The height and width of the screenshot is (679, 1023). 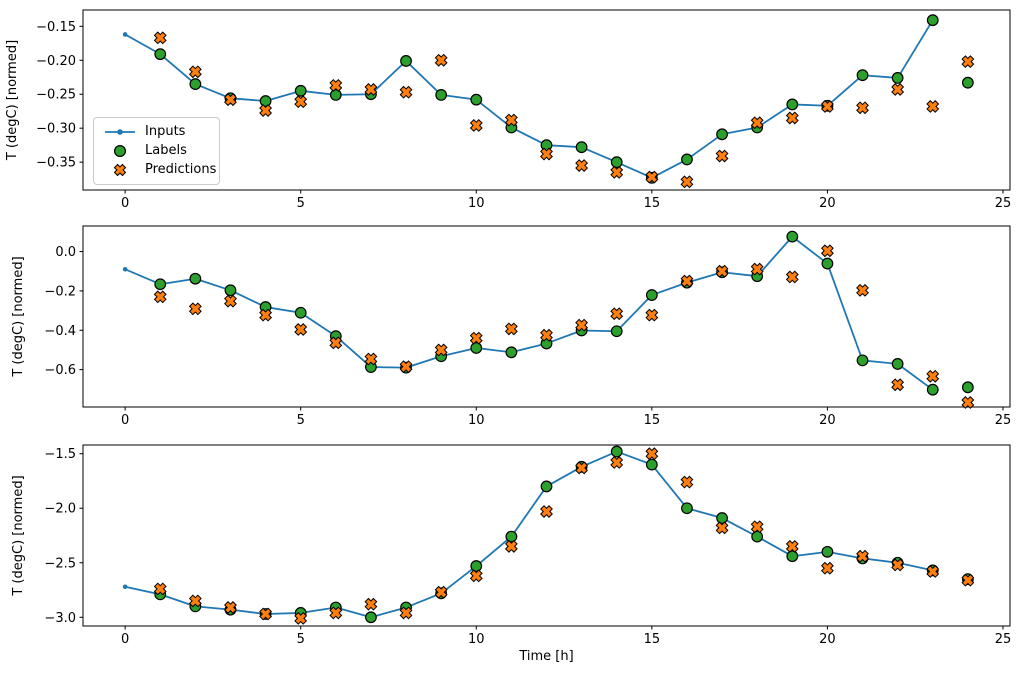 What do you see at coordinates (65, 252) in the screenshot?
I see `y-tick-label: 0.0` at bounding box center [65, 252].